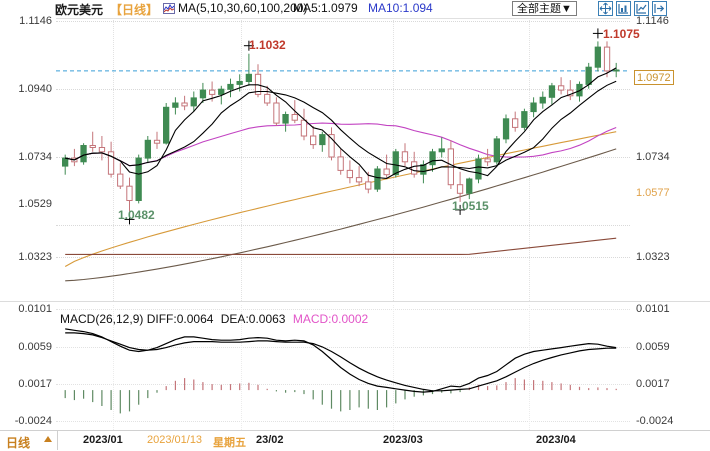 This screenshot has width=710, height=451. Describe the element at coordinates (102, 319) in the screenshot. I see `macd-title: MACD(26,12,9)` at that location.